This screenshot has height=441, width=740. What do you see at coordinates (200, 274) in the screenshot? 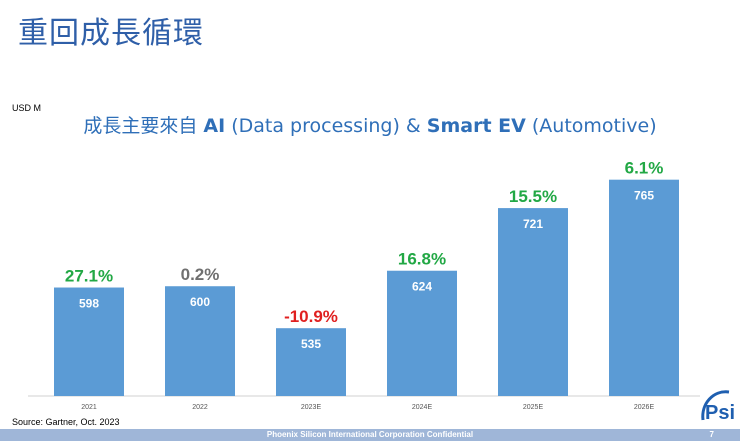
I see `growth-label: 0.2%` at bounding box center [200, 274].